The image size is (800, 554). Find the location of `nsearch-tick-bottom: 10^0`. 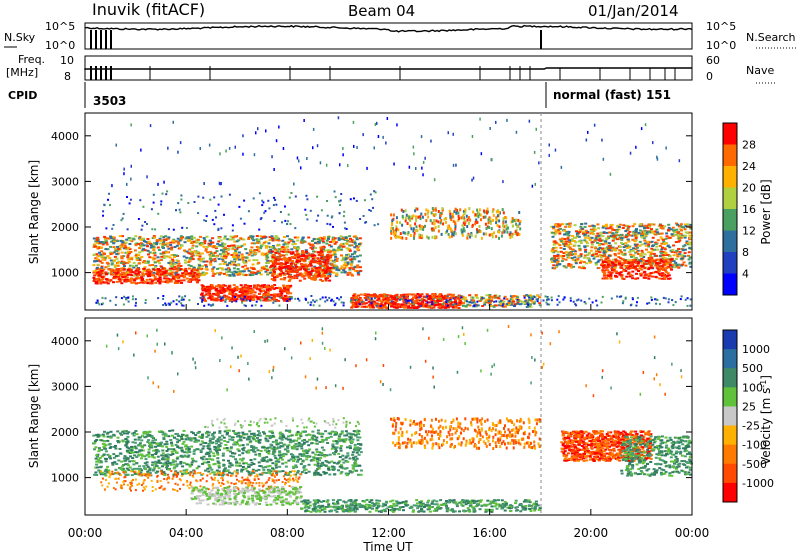

nsearch-tick-bottom: 10^0 is located at coordinates (721, 45).